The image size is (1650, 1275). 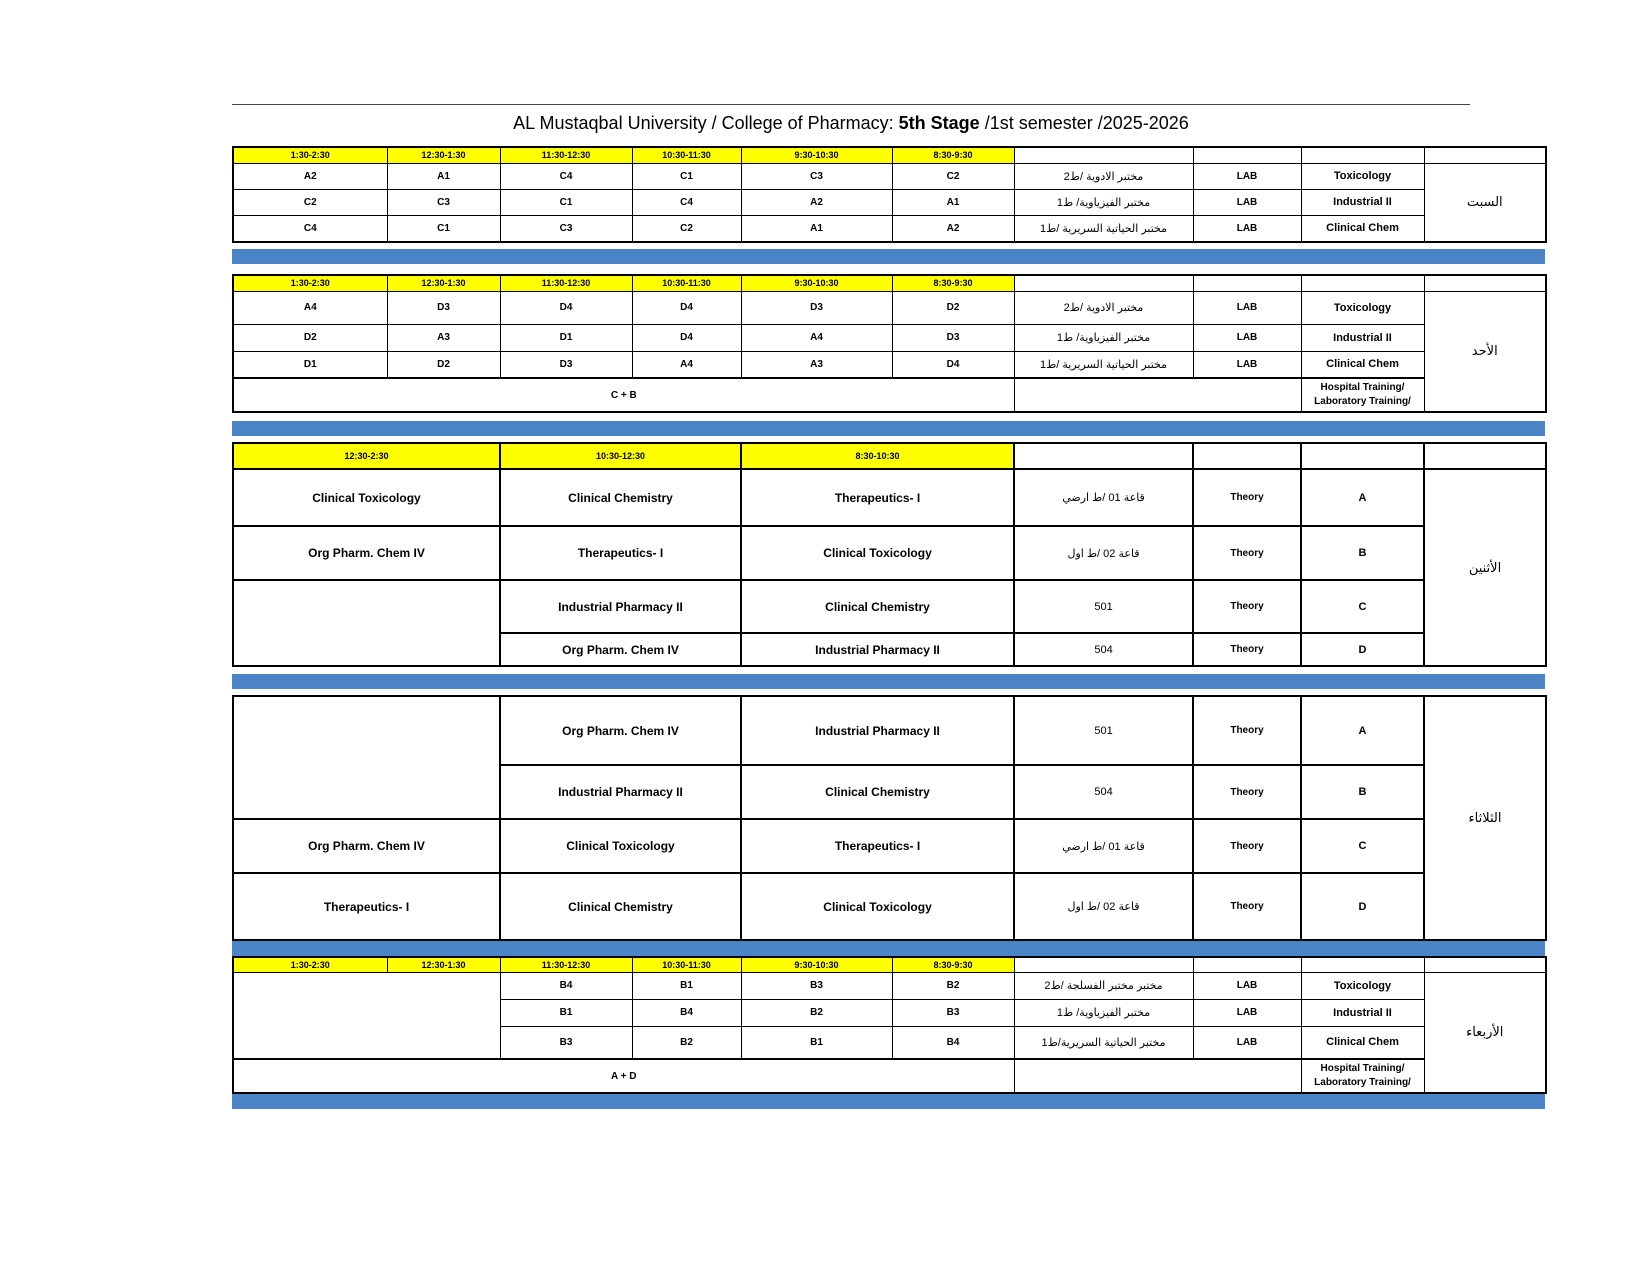 I want to click on slot-cell: B3, so click(x=566, y=1042).